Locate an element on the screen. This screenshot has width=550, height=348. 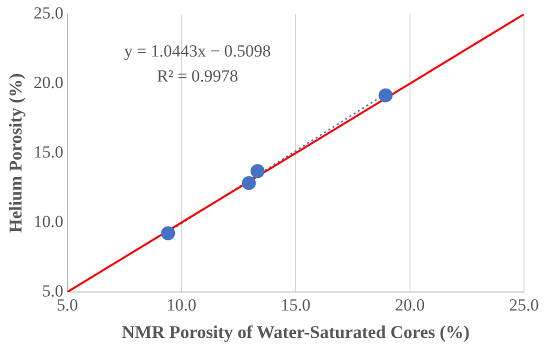
x-tick-label: 25.0 is located at coordinates (524, 305).